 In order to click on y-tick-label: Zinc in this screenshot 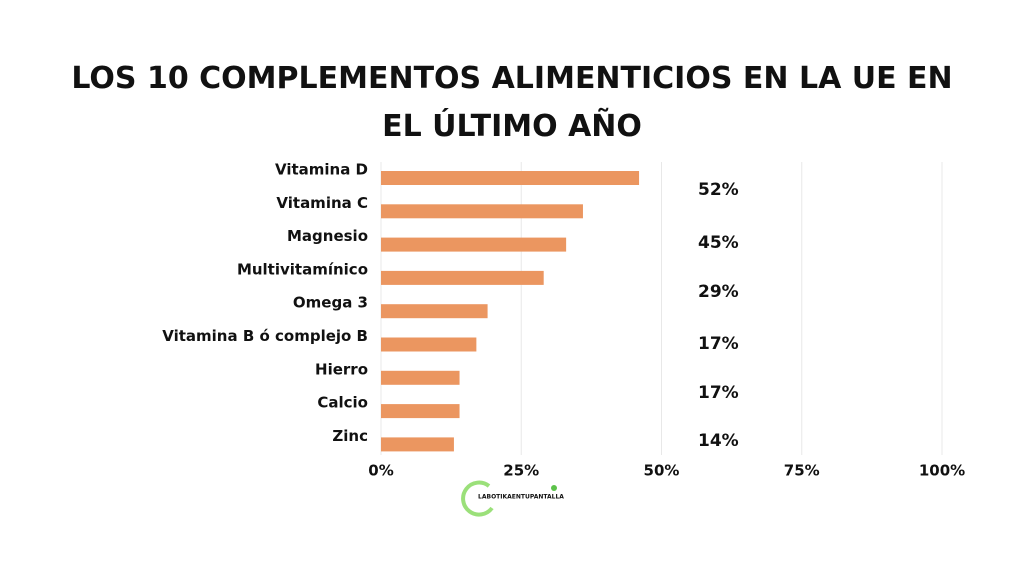, I will do `click(350, 436)`.